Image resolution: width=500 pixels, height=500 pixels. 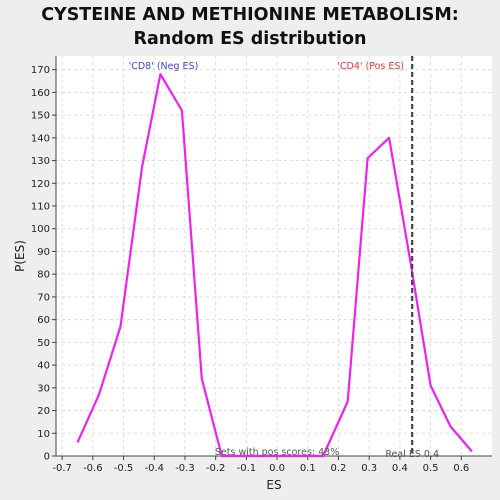 I want to click on y-tick-label: 160, so click(x=40, y=93).